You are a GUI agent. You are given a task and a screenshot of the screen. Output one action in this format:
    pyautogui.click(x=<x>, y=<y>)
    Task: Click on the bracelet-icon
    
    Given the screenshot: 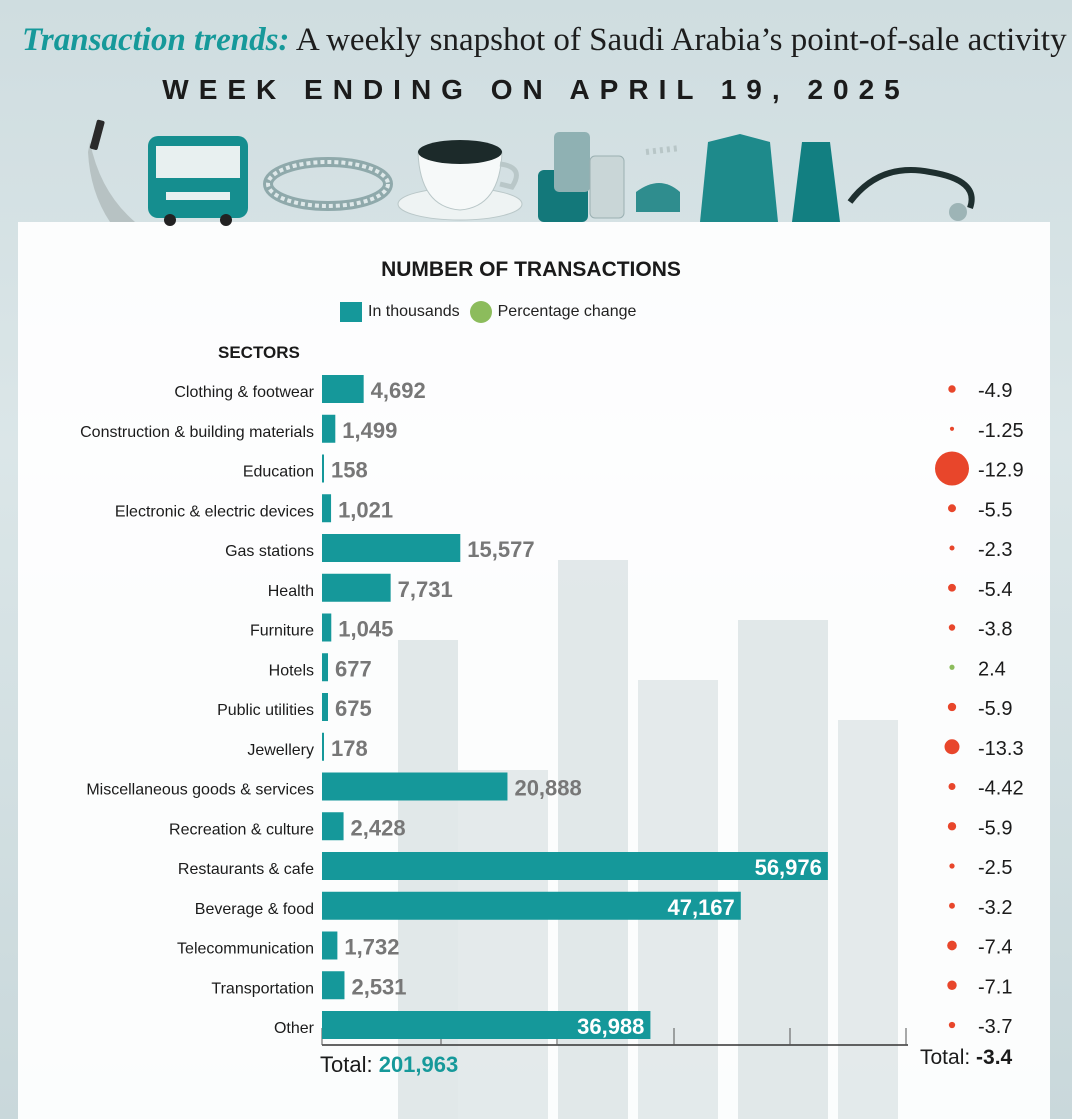 What is the action you would take?
    pyautogui.click(x=328, y=184)
    